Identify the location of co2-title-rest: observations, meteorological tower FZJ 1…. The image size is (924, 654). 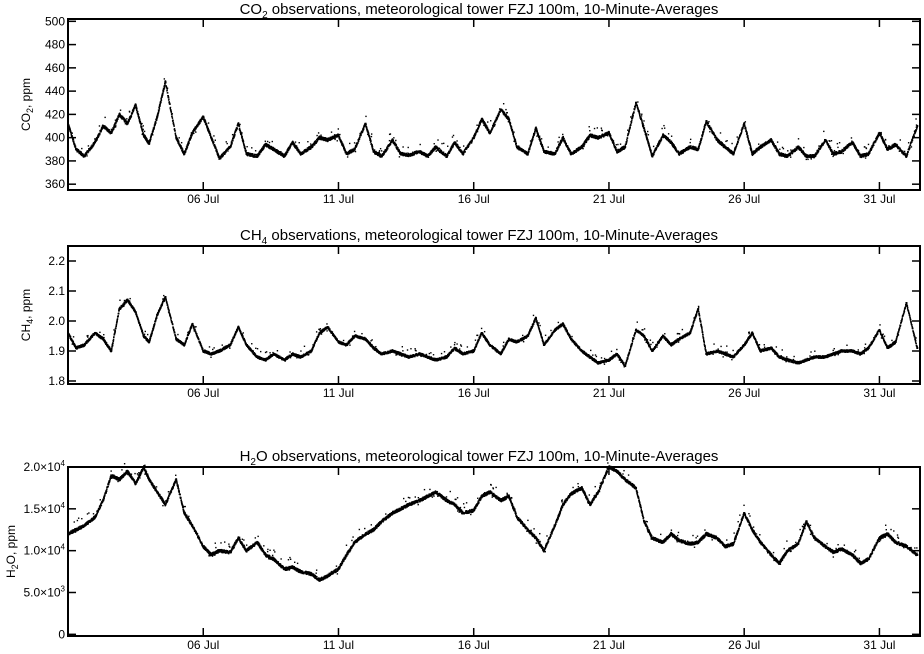
(493, 9).